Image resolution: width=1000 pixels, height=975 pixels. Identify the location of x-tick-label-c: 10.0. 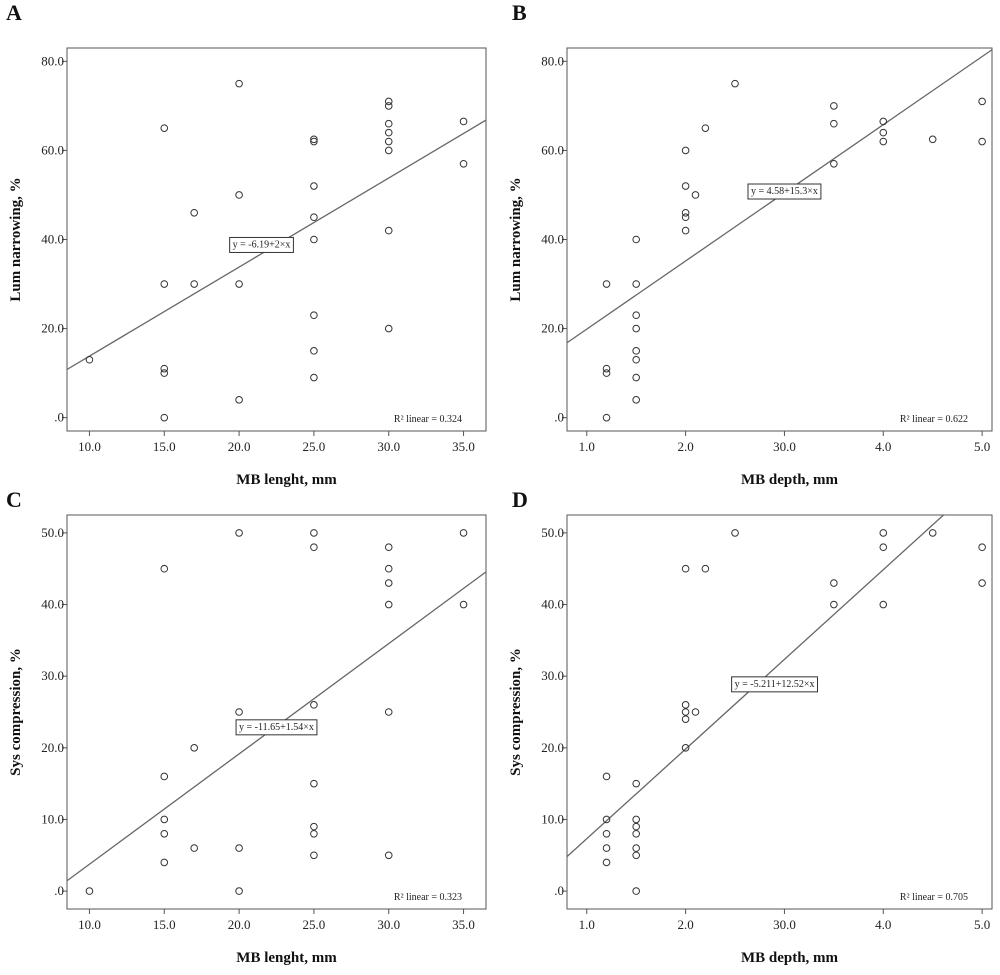
(89, 924).